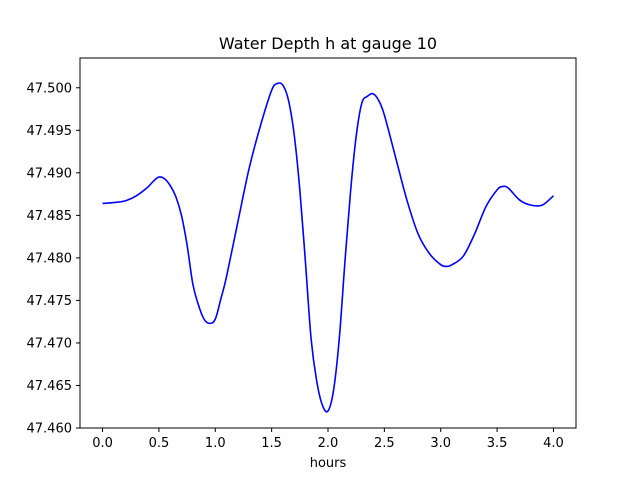 Image resolution: width=640 pixels, height=480 pixels. Describe the element at coordinates (440, 443) in the screenshot. I see `x-tick-label: 3.0` at that location.